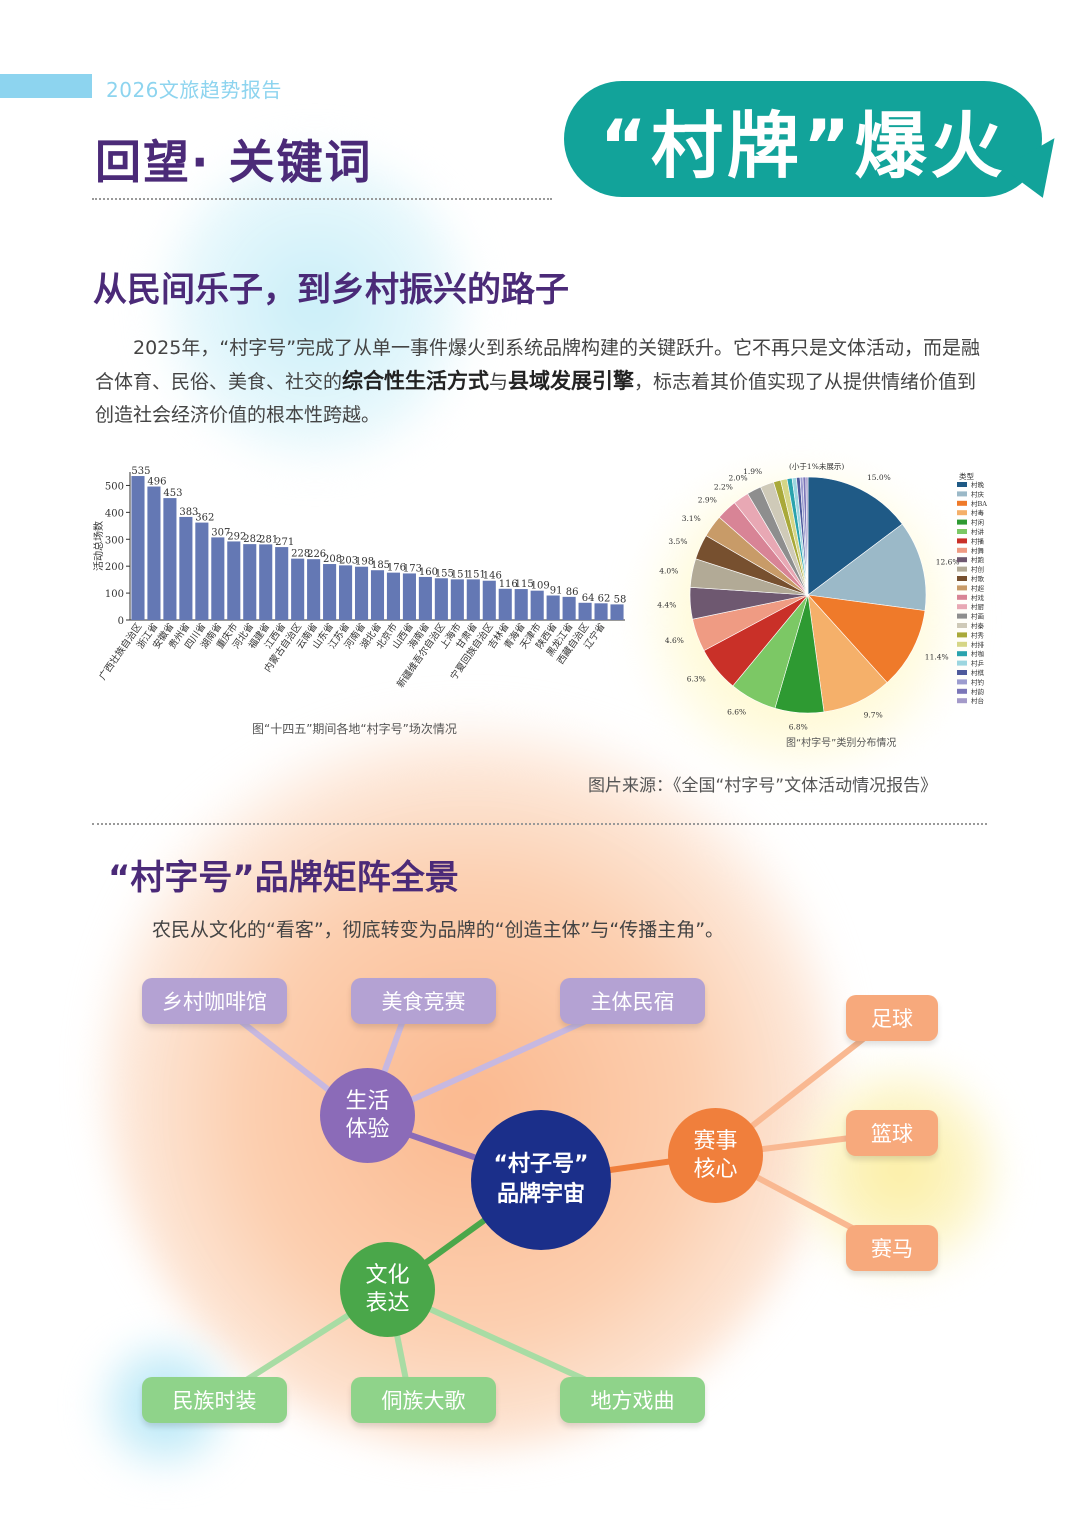 The image size is (1080, 1527). I want to click on pie-legend-label: 村棋, so click(978, 672).